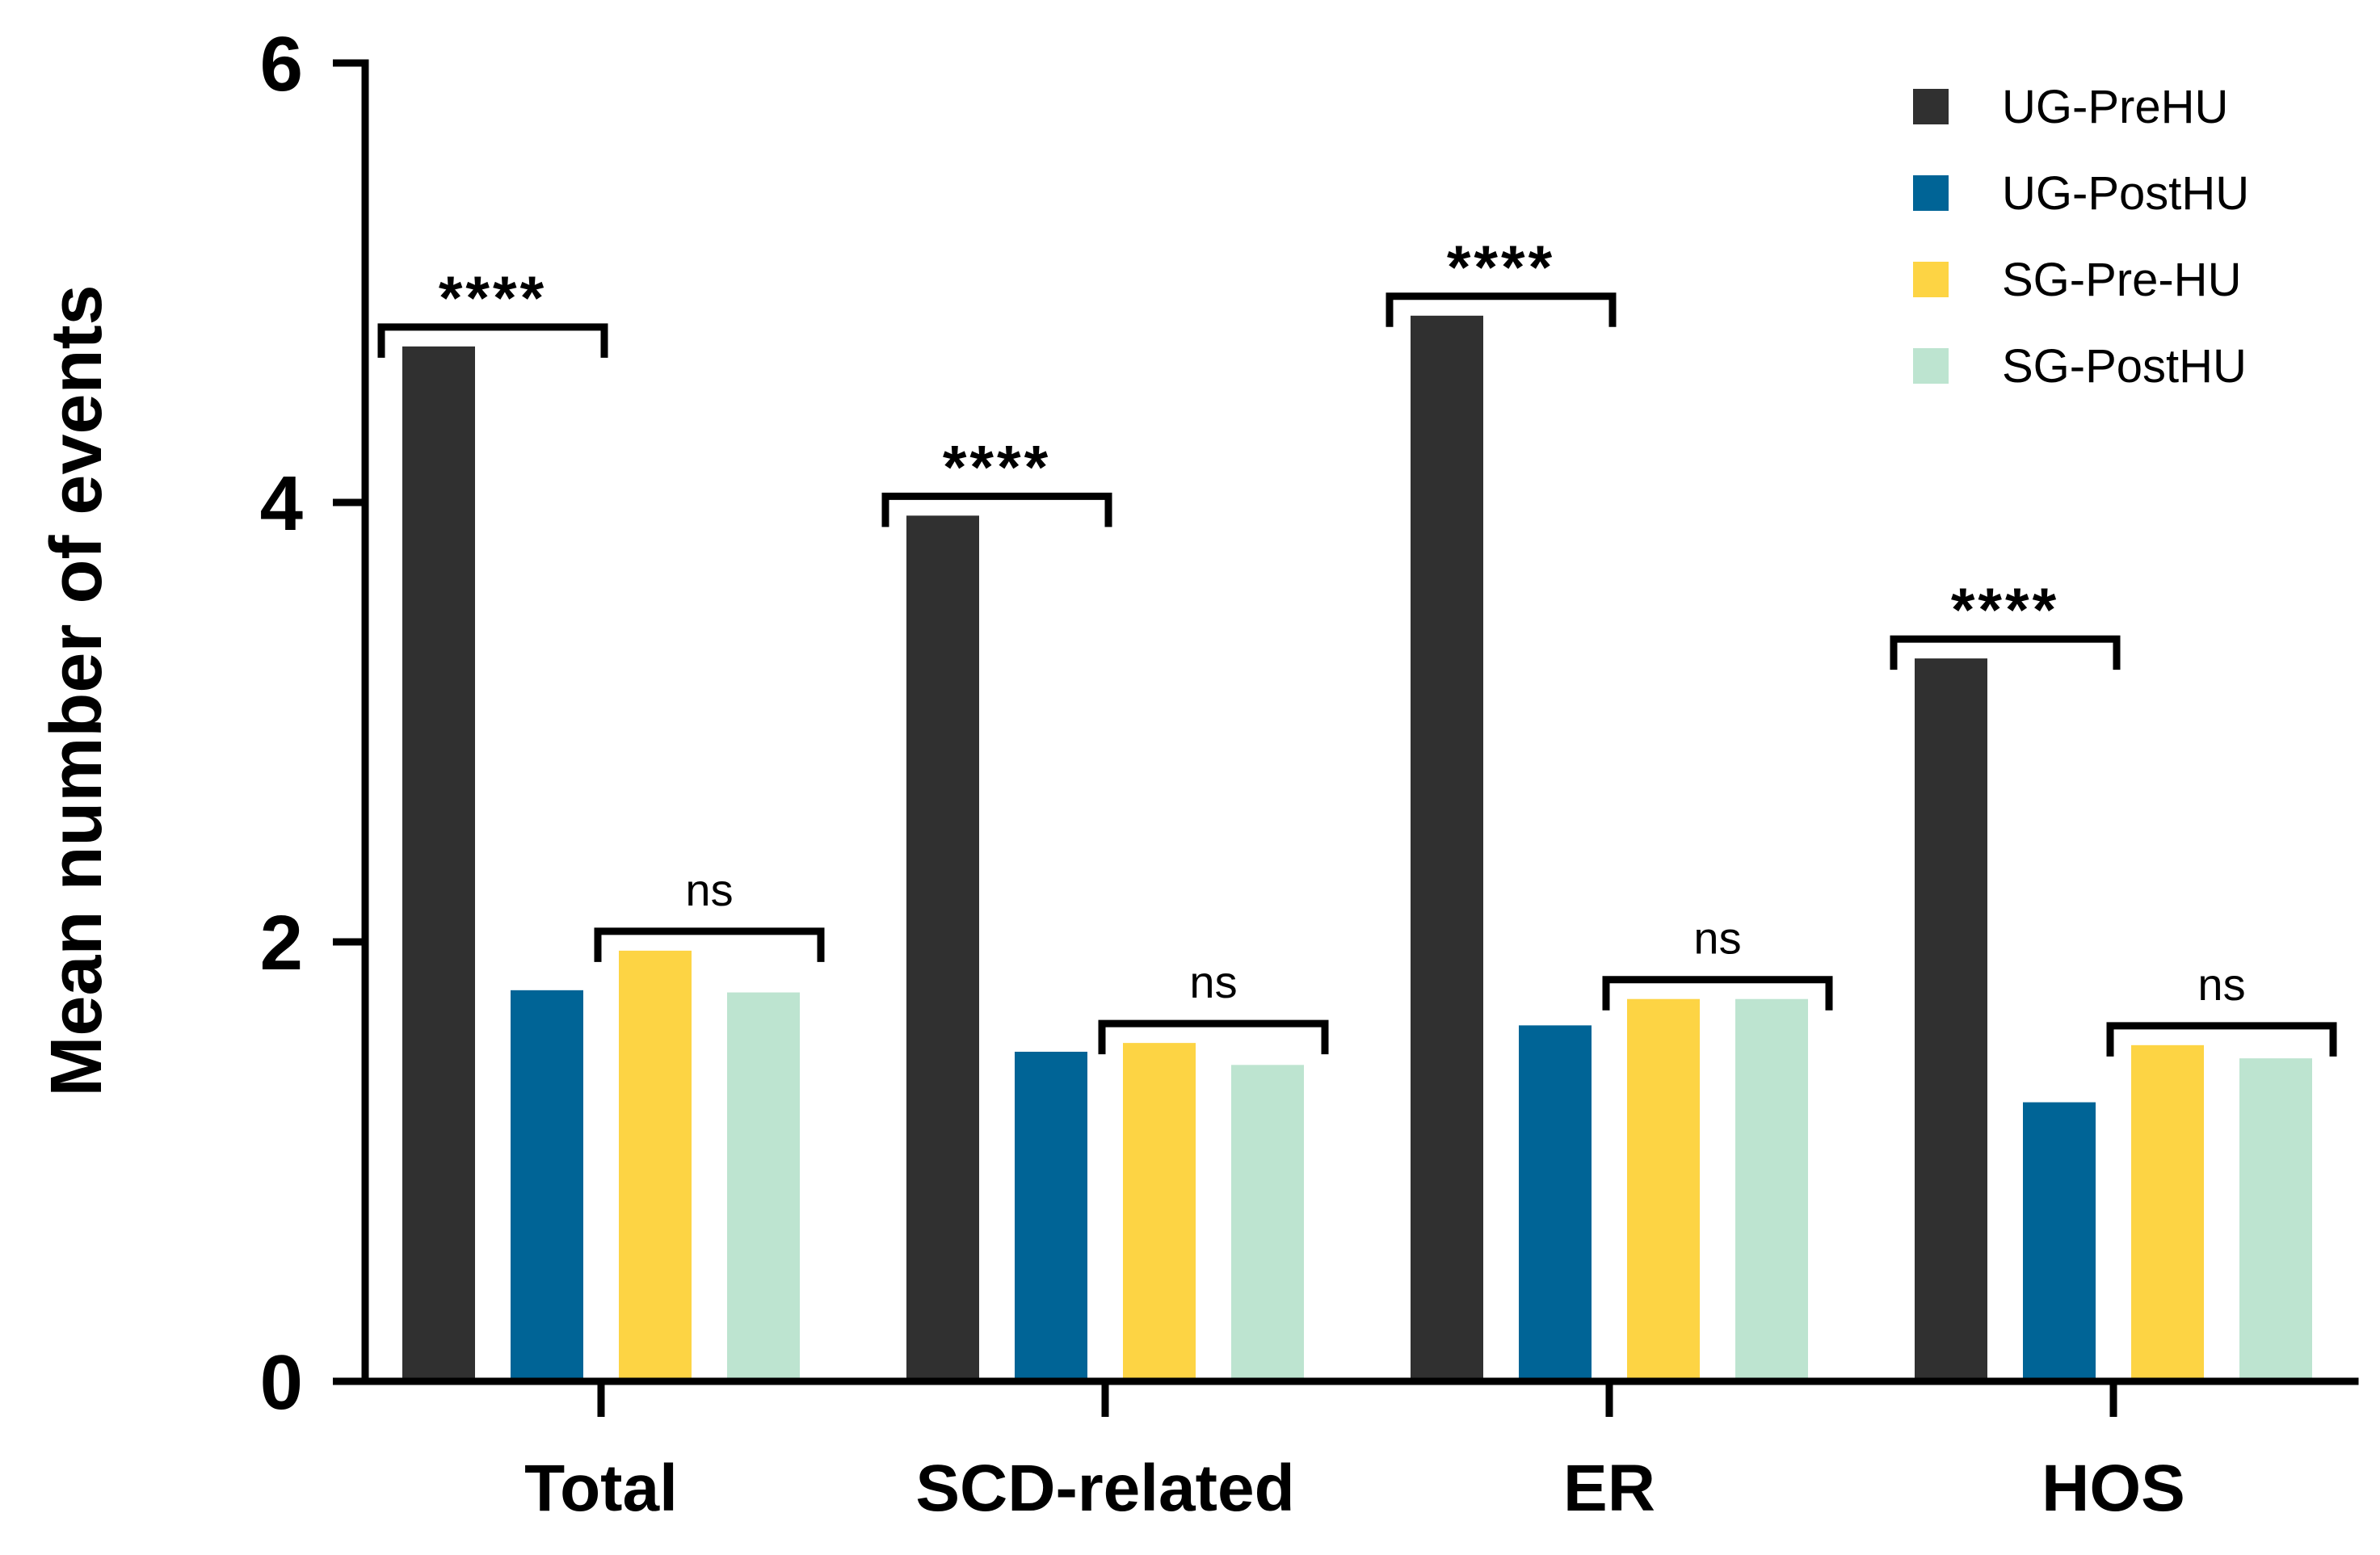 Image resolution: width=2380 pixels, height=1555 pixels. I want to click on bar-scd-related-ug-prehu, so click(943, 948).